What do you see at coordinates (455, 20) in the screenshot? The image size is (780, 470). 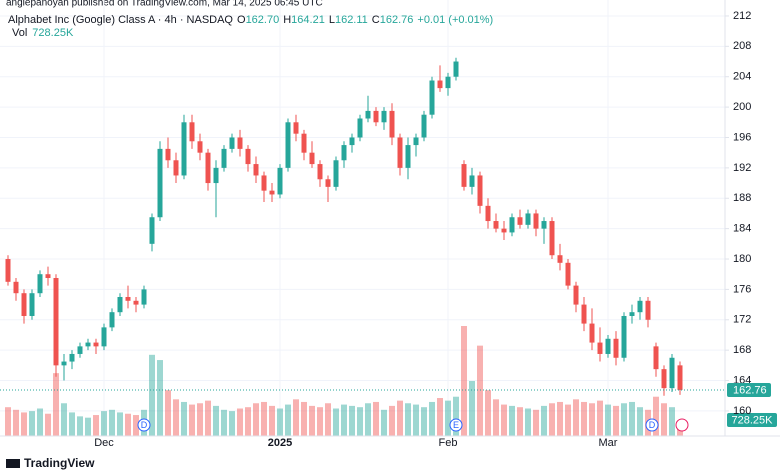 I see `change: +0.01 (+0.01%)` at bounding box center [455, 20].